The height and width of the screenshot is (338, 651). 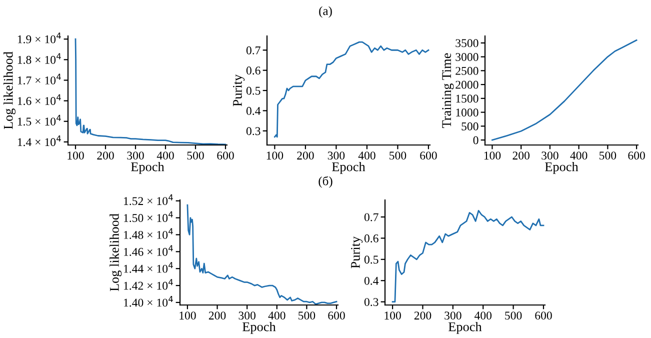 What do you see at coordinates (325, 12) in the screenshot?
I see `chart-title: (a)` at bounding box center [325, 12].